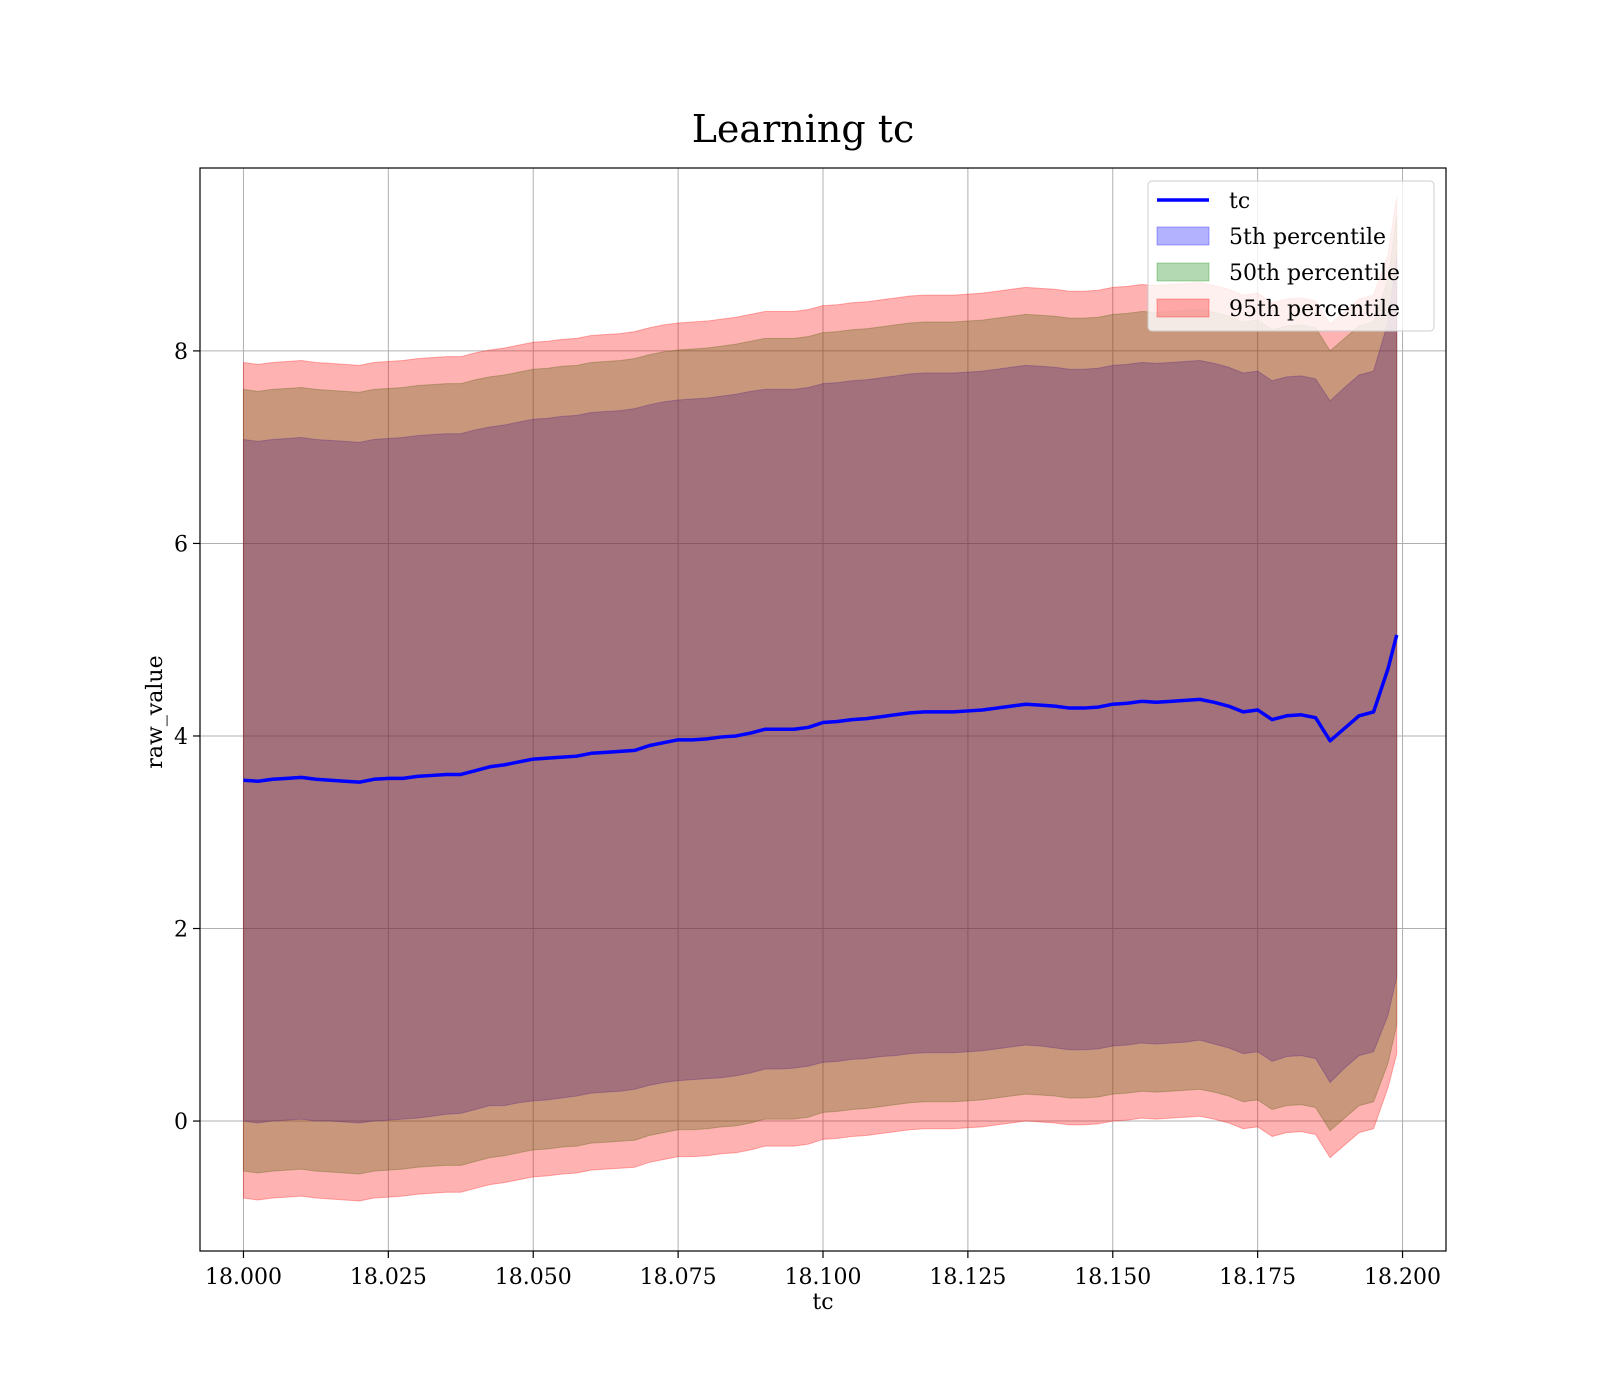 This screenshot has width=1600, height=1400. Describe the element at coordinates (678, 1277) in the screenshot. I see `x-tick-label: 18.075` at that location.